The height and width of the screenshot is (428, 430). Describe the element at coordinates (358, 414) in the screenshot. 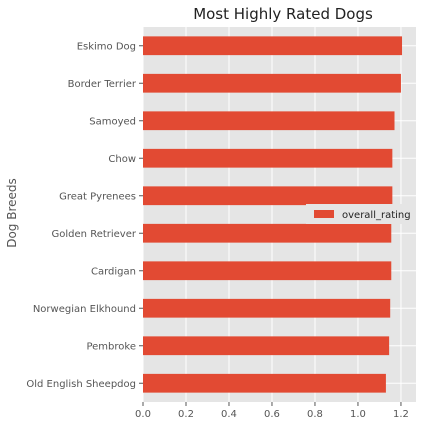

I see `x-tick-label: 1.0` at that location.